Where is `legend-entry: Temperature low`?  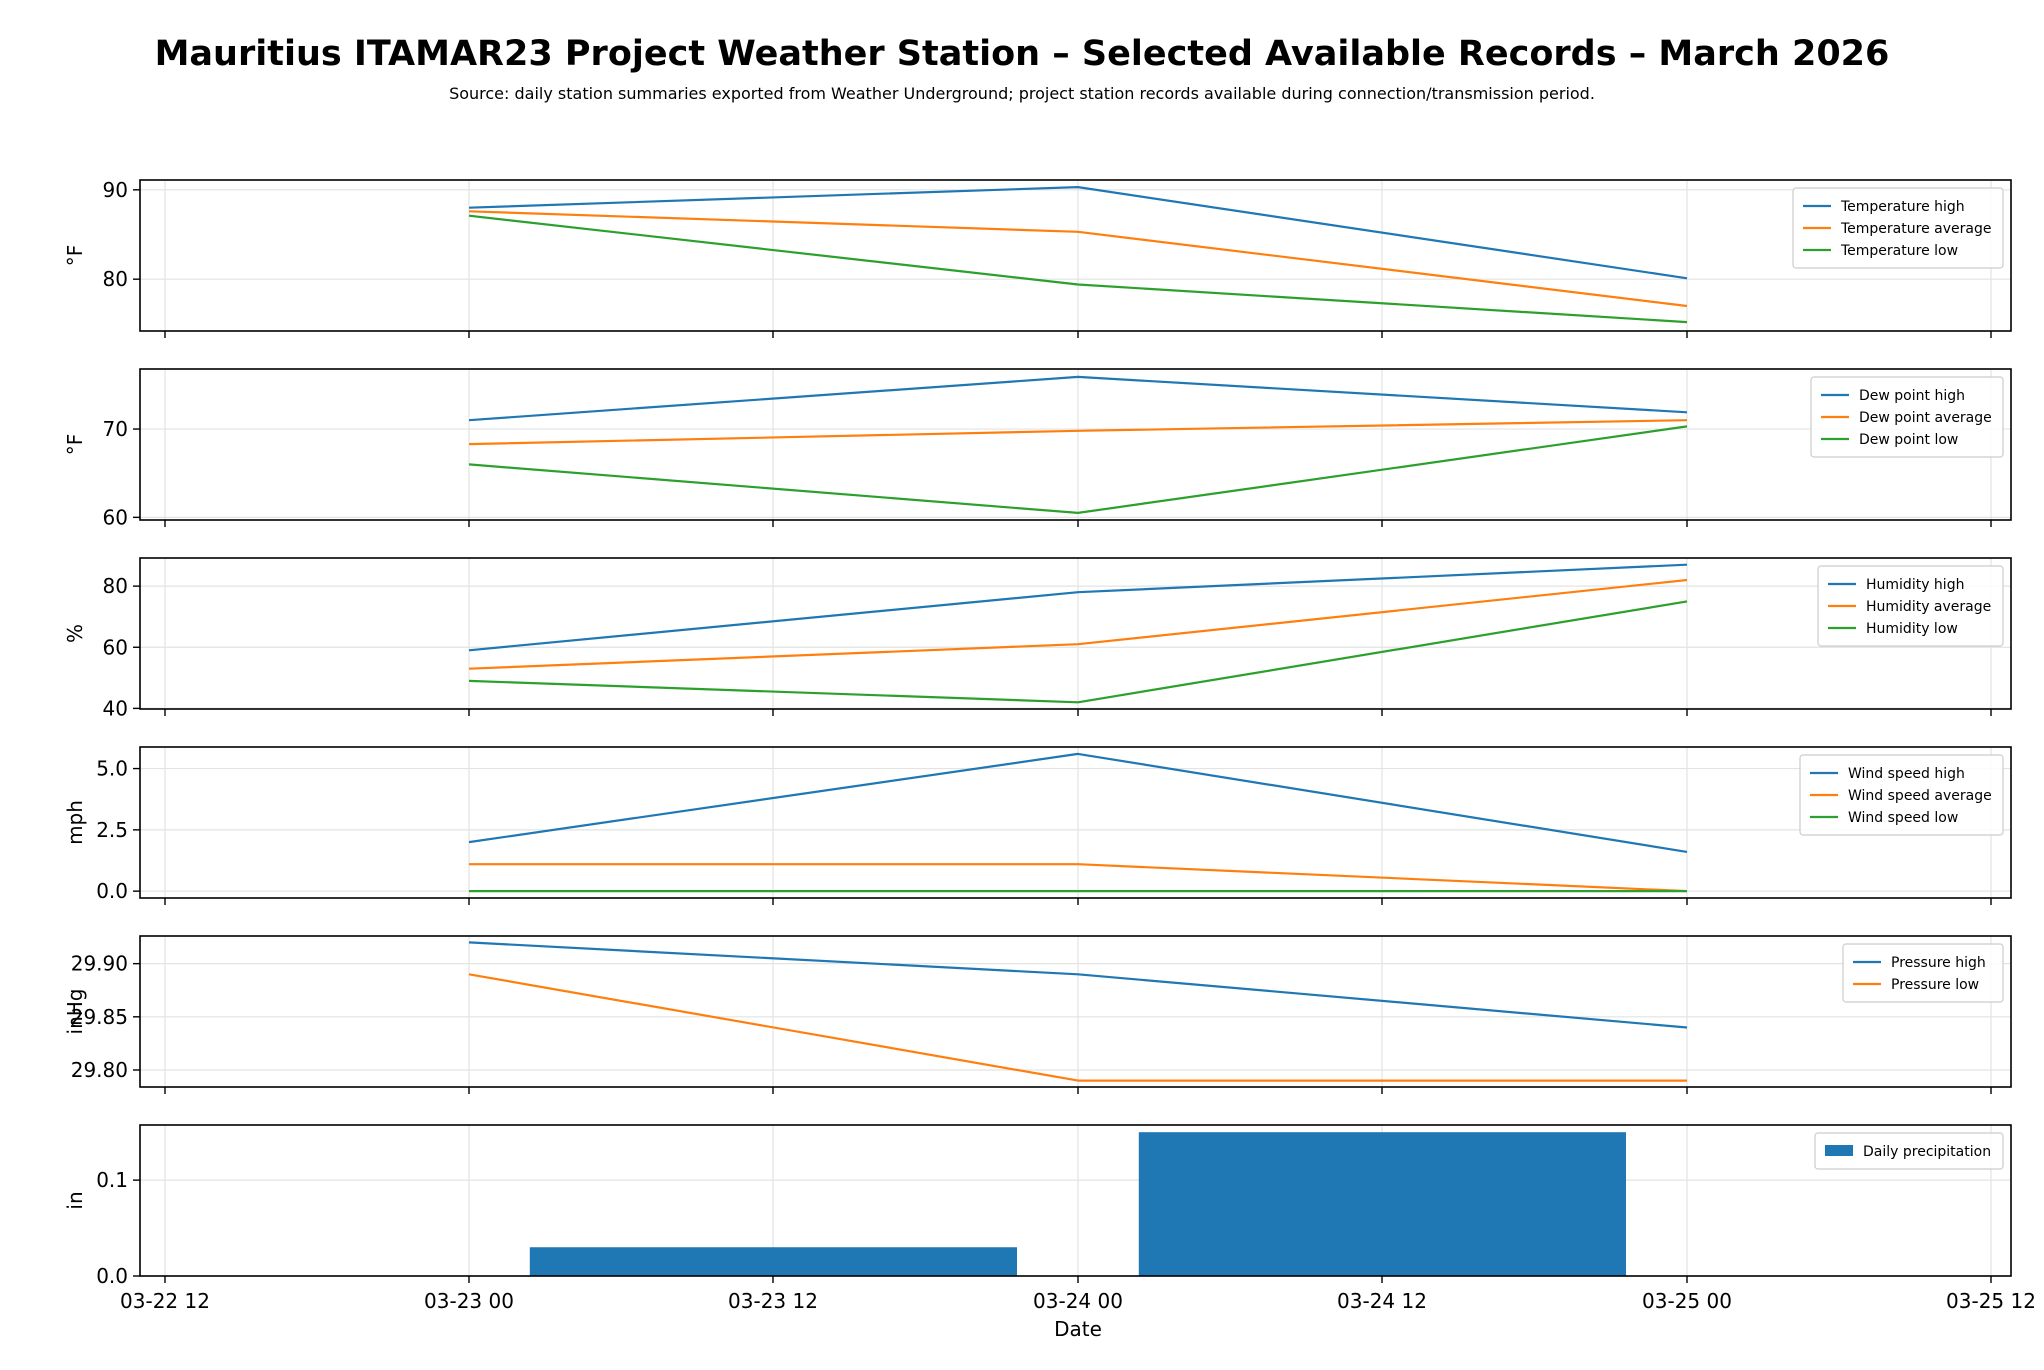 legend-entry: Temperature low is located at coordinates (1899, 251).